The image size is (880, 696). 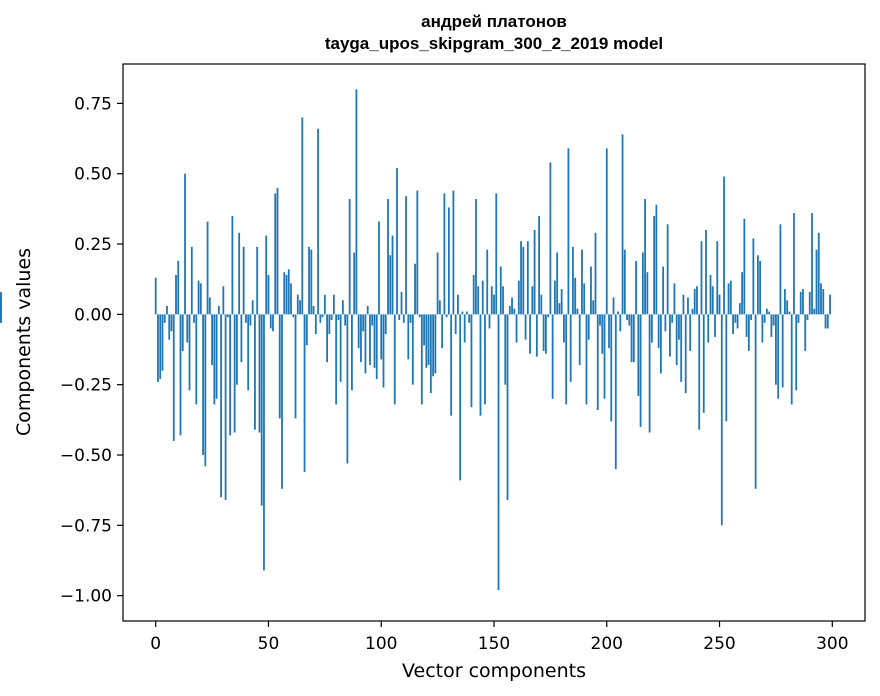 I want to click on y-axis-label: Components values, so click(x=24, y=342).